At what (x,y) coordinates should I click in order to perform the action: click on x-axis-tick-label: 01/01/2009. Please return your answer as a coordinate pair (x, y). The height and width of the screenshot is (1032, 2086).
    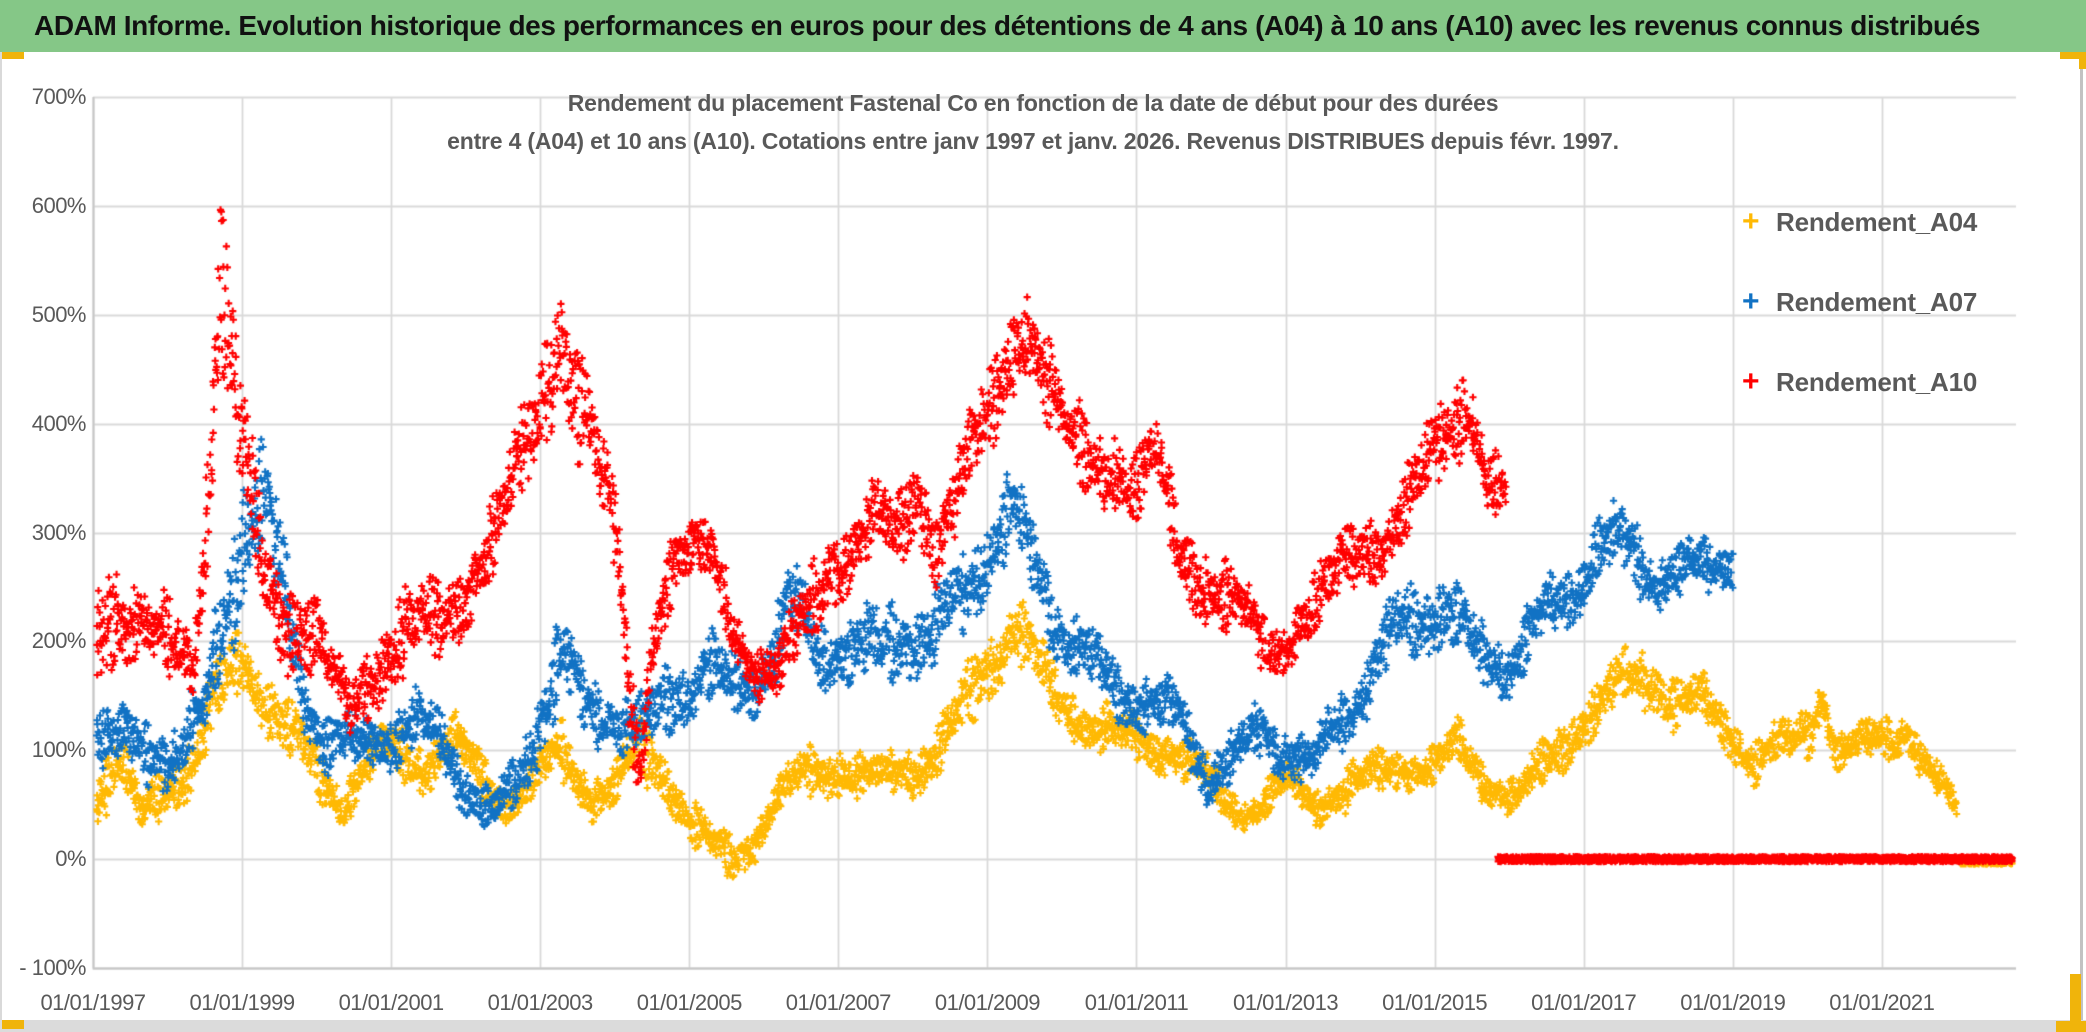
    Looking at the image, I should click on (987, 1002).